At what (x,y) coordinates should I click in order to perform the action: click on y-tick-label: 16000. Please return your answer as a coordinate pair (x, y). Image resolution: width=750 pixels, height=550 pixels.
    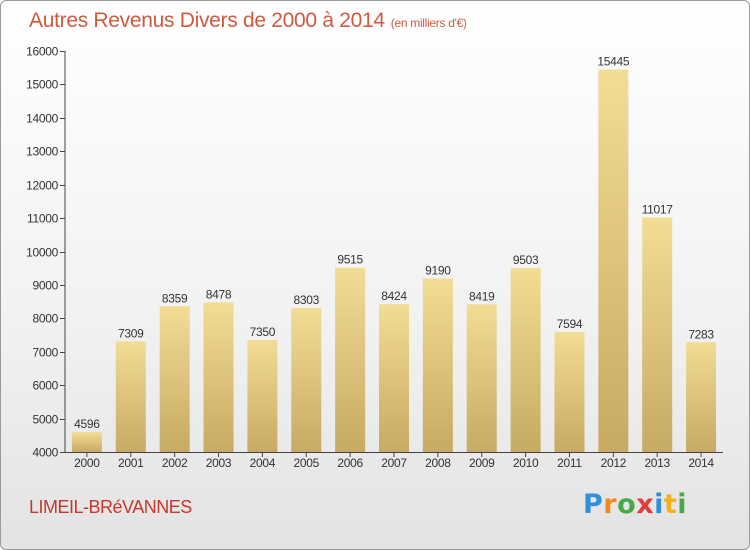
    Looking at the image, I should click on (42, 52).